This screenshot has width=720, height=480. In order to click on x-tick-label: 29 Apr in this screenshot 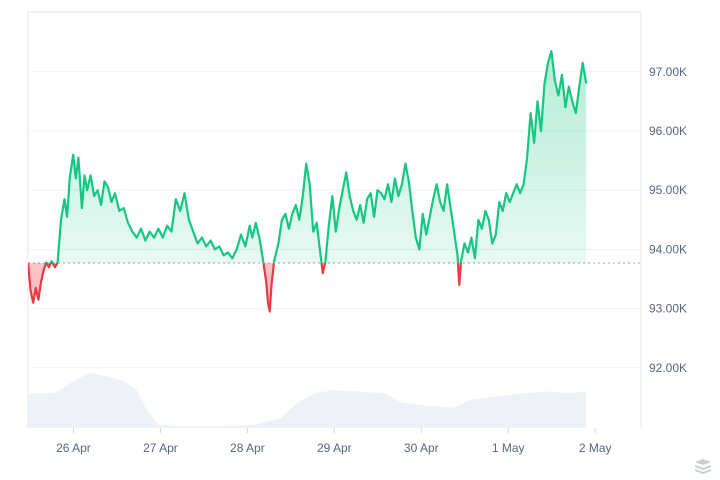, I will do `click(334, 448)`.